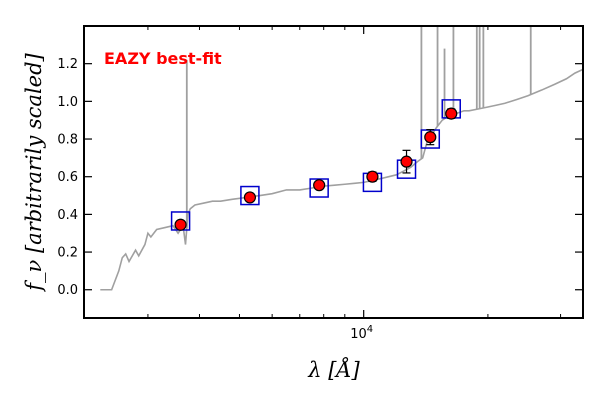 The image size is (600, 400). What do you see at coordinates (163, 58) in the screenshot?
I see `annotation-label: EAZY best-fit` at bounding box center [163, 58].